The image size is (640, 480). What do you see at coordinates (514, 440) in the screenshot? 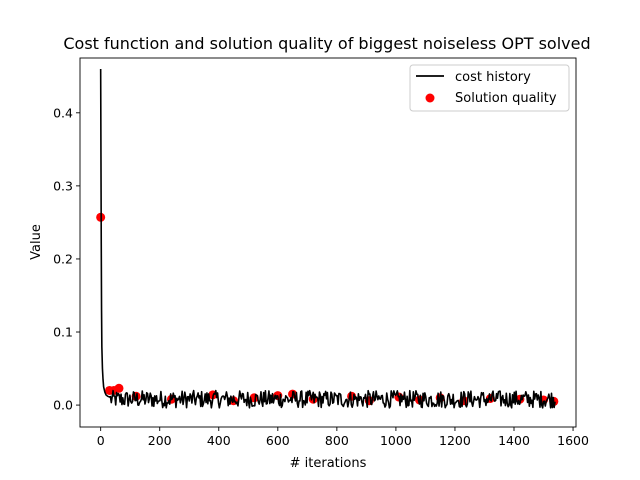
I see `x-tick-label: 1400` at bounding box center [514, 440].